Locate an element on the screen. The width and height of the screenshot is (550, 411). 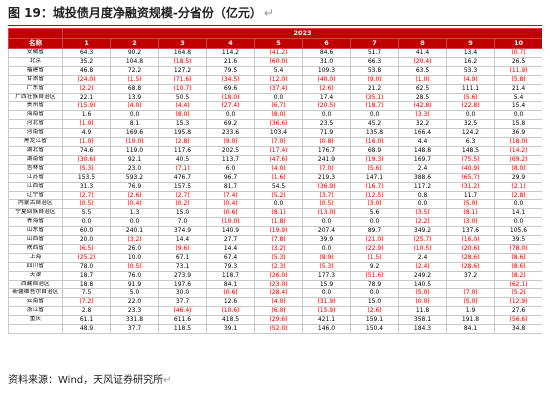
value-cell: 12.6 is located at coordinates (230, 302).